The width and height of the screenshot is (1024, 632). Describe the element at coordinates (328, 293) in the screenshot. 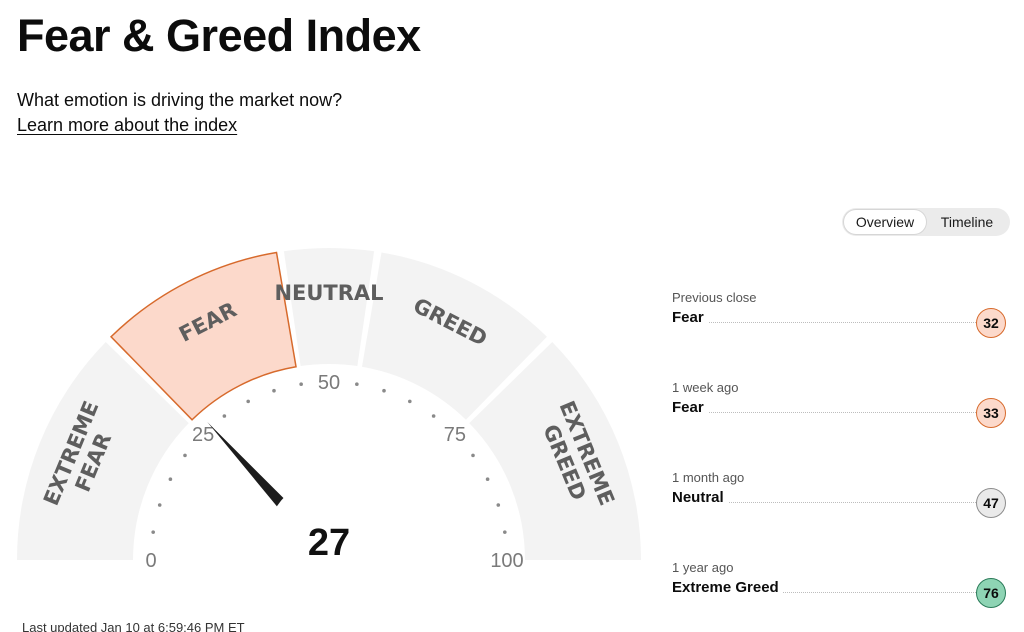

I see `gauge-segment-label: NEUTRAL` at that location.